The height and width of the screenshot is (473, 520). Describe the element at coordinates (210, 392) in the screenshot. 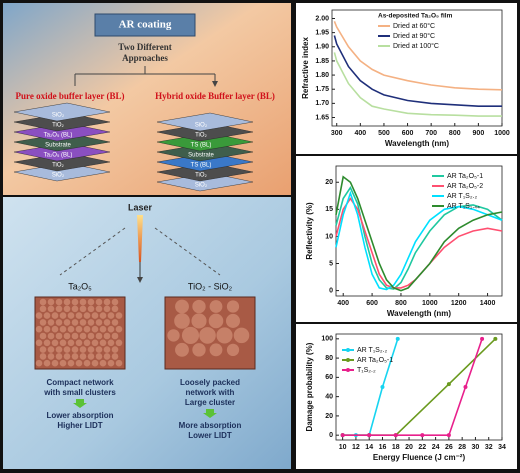

I see `description: network with` at that location.